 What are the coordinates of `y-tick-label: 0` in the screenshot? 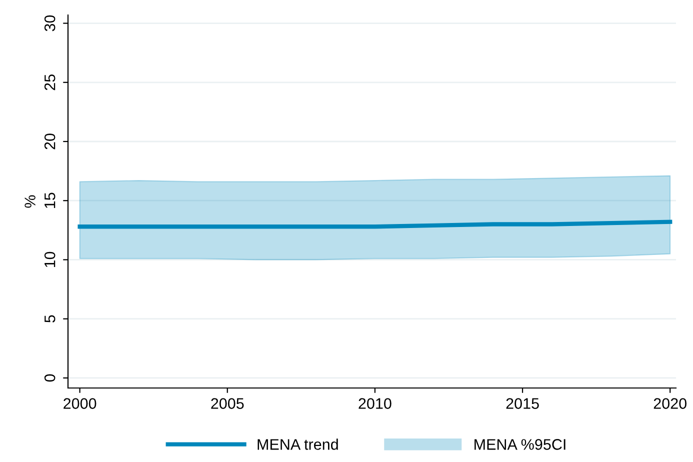 It's located at (50, 378).